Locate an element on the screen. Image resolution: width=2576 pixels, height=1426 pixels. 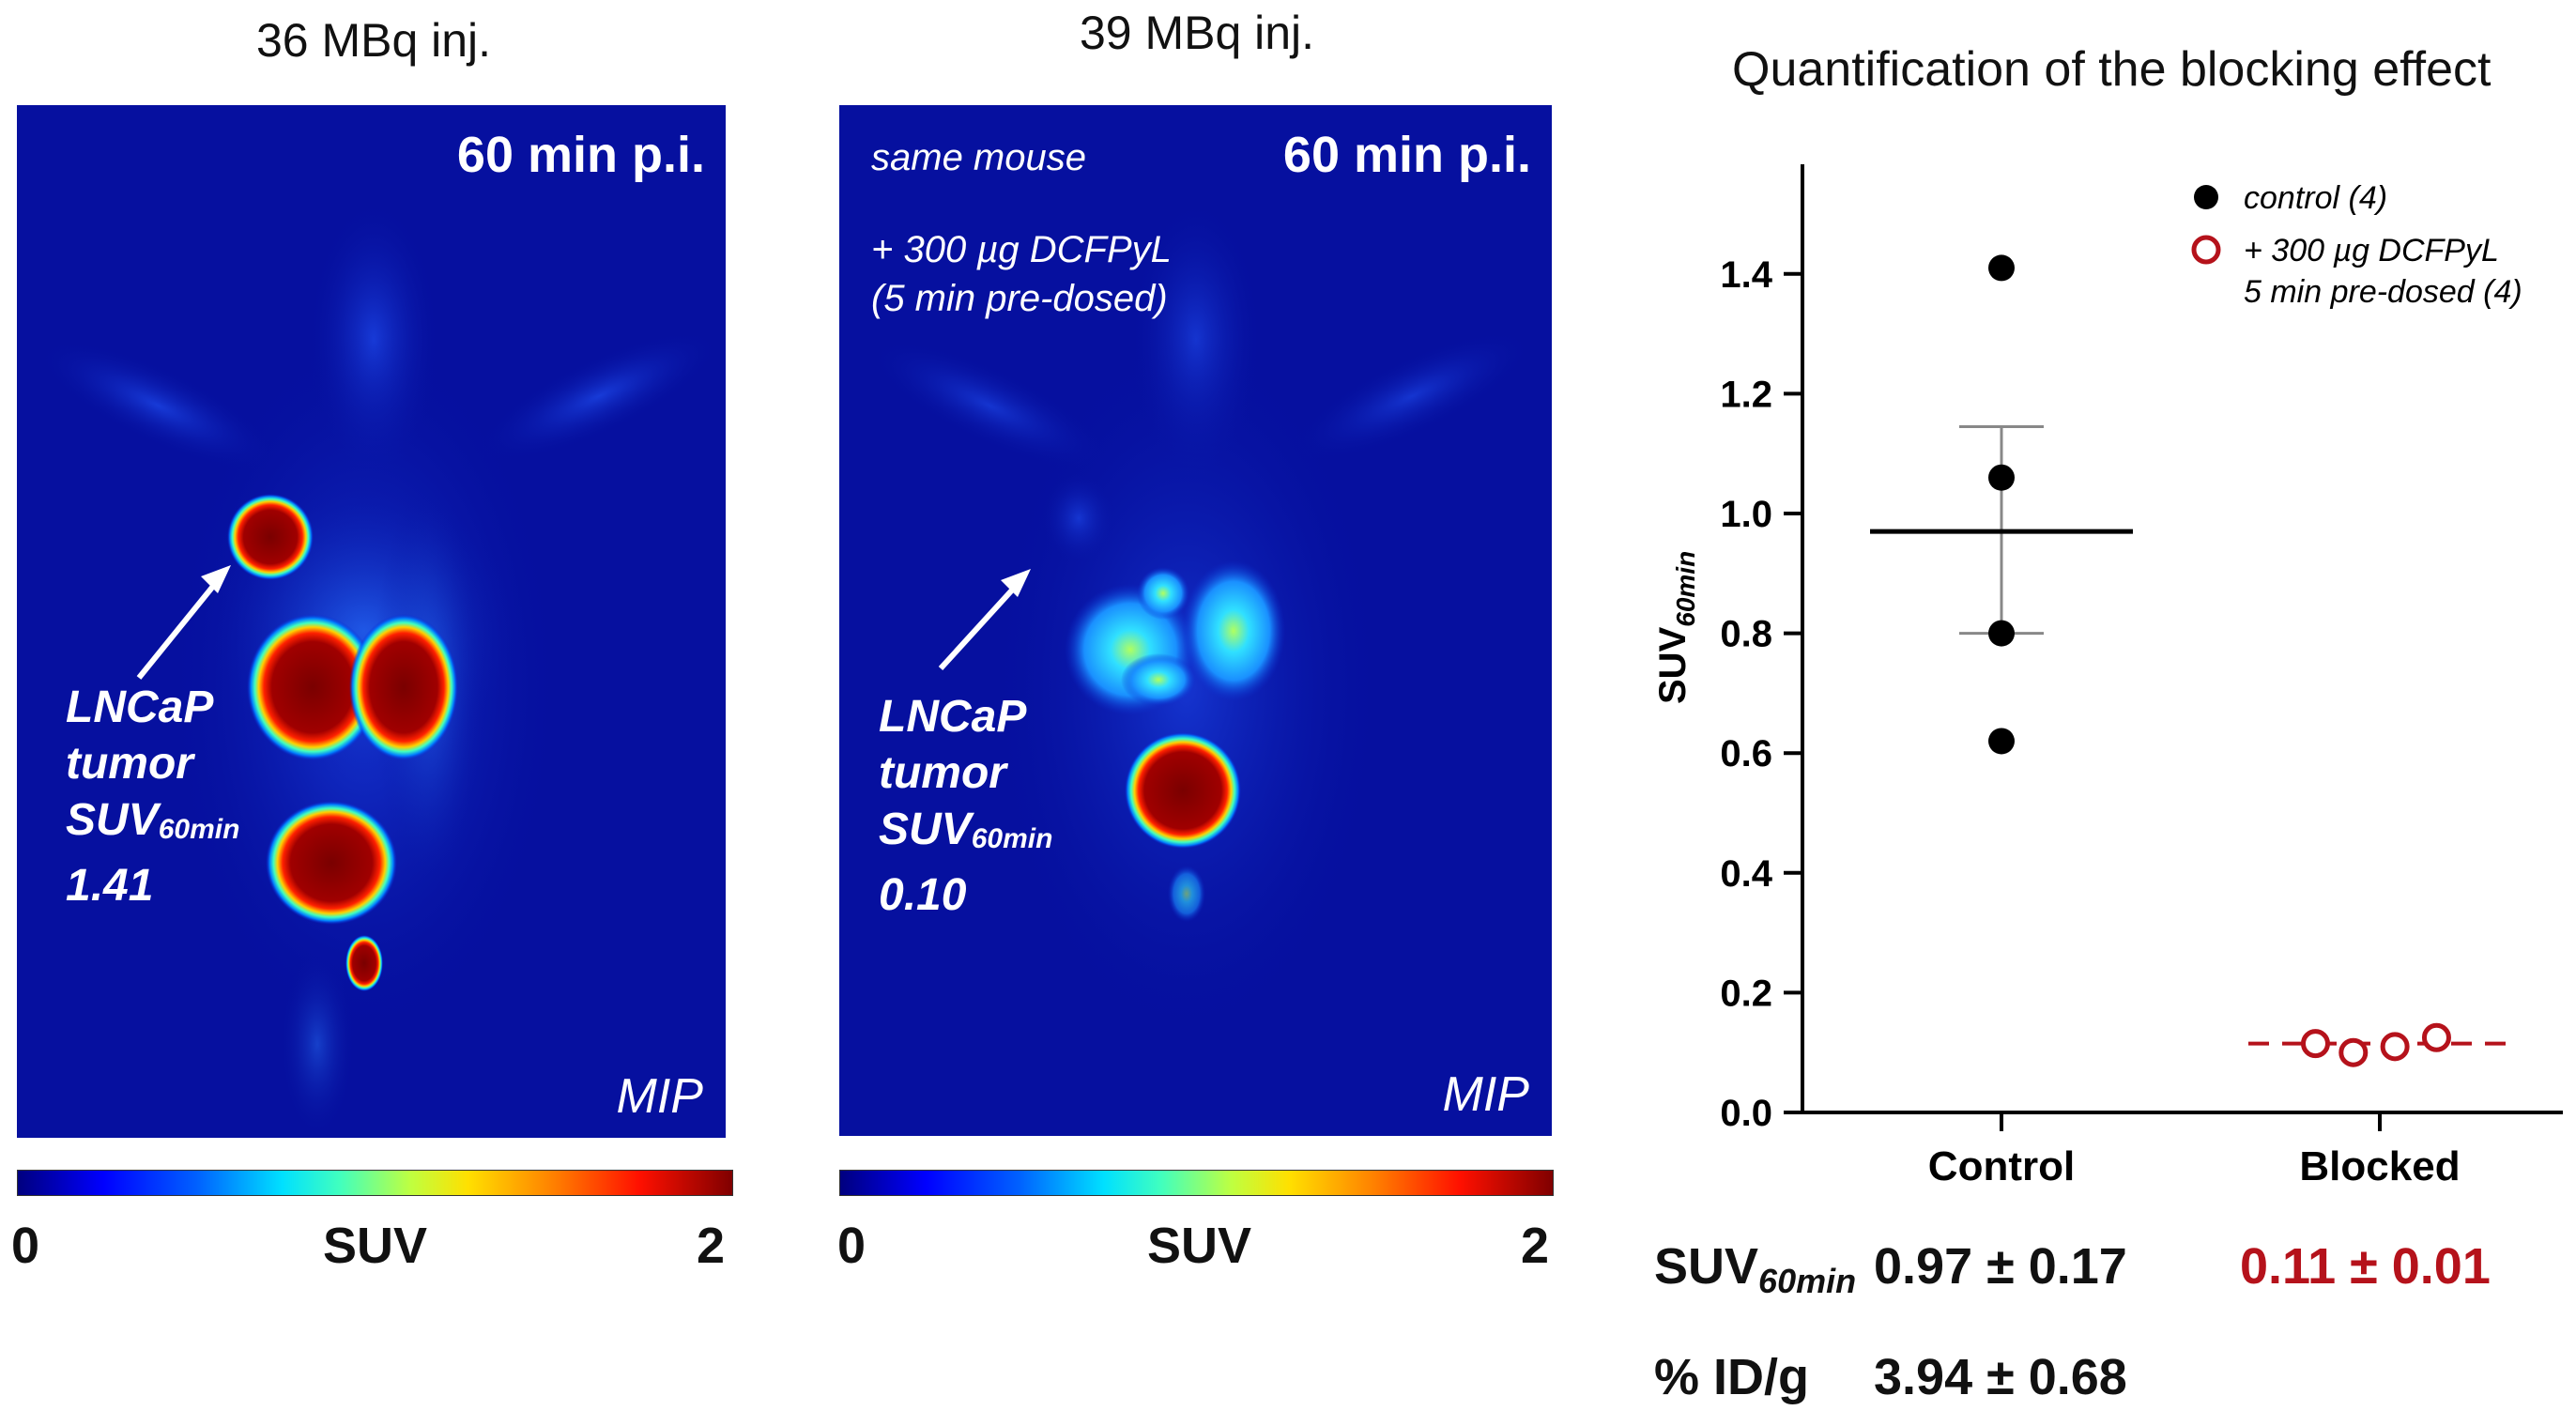
y-axis-label-main: SUV is located at coordinates (1673, 665).